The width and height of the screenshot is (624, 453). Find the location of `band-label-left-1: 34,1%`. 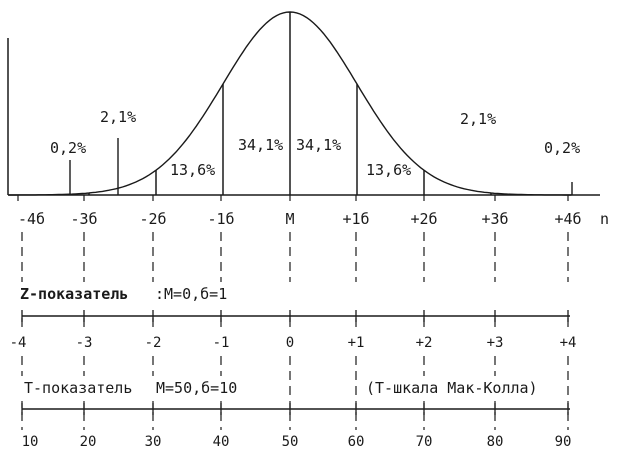

band-label-left-1: 34,1% is located at coordinates (260, 145).